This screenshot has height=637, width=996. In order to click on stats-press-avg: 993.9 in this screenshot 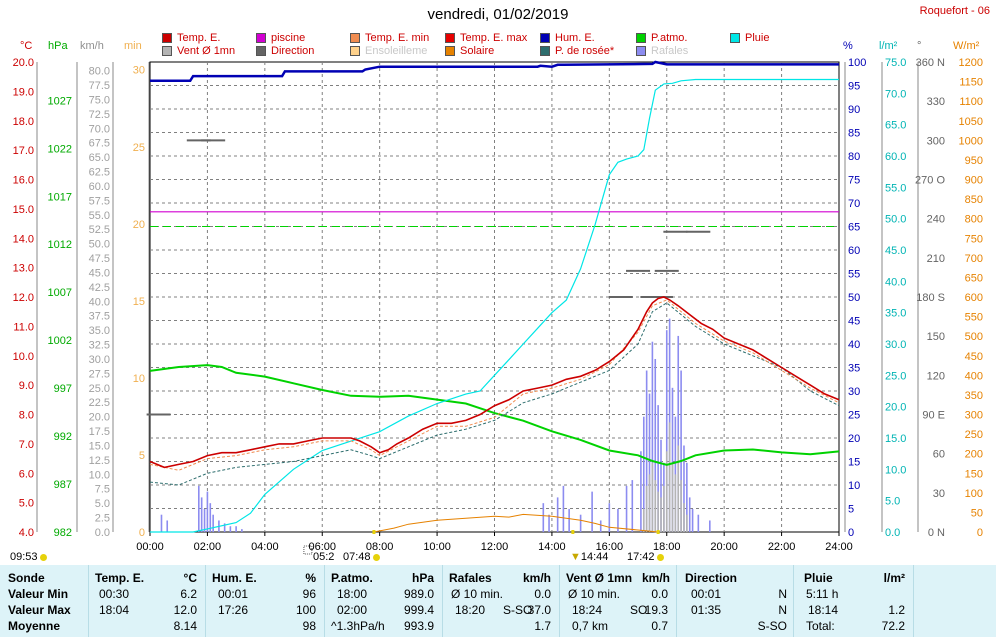, I will do `click(418, 626)`.